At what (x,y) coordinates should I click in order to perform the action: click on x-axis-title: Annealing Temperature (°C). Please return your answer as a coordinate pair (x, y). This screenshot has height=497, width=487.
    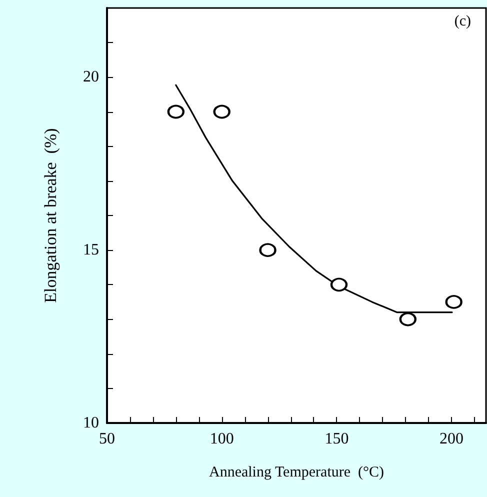
    Looking at the image, I should click on (296, 472).